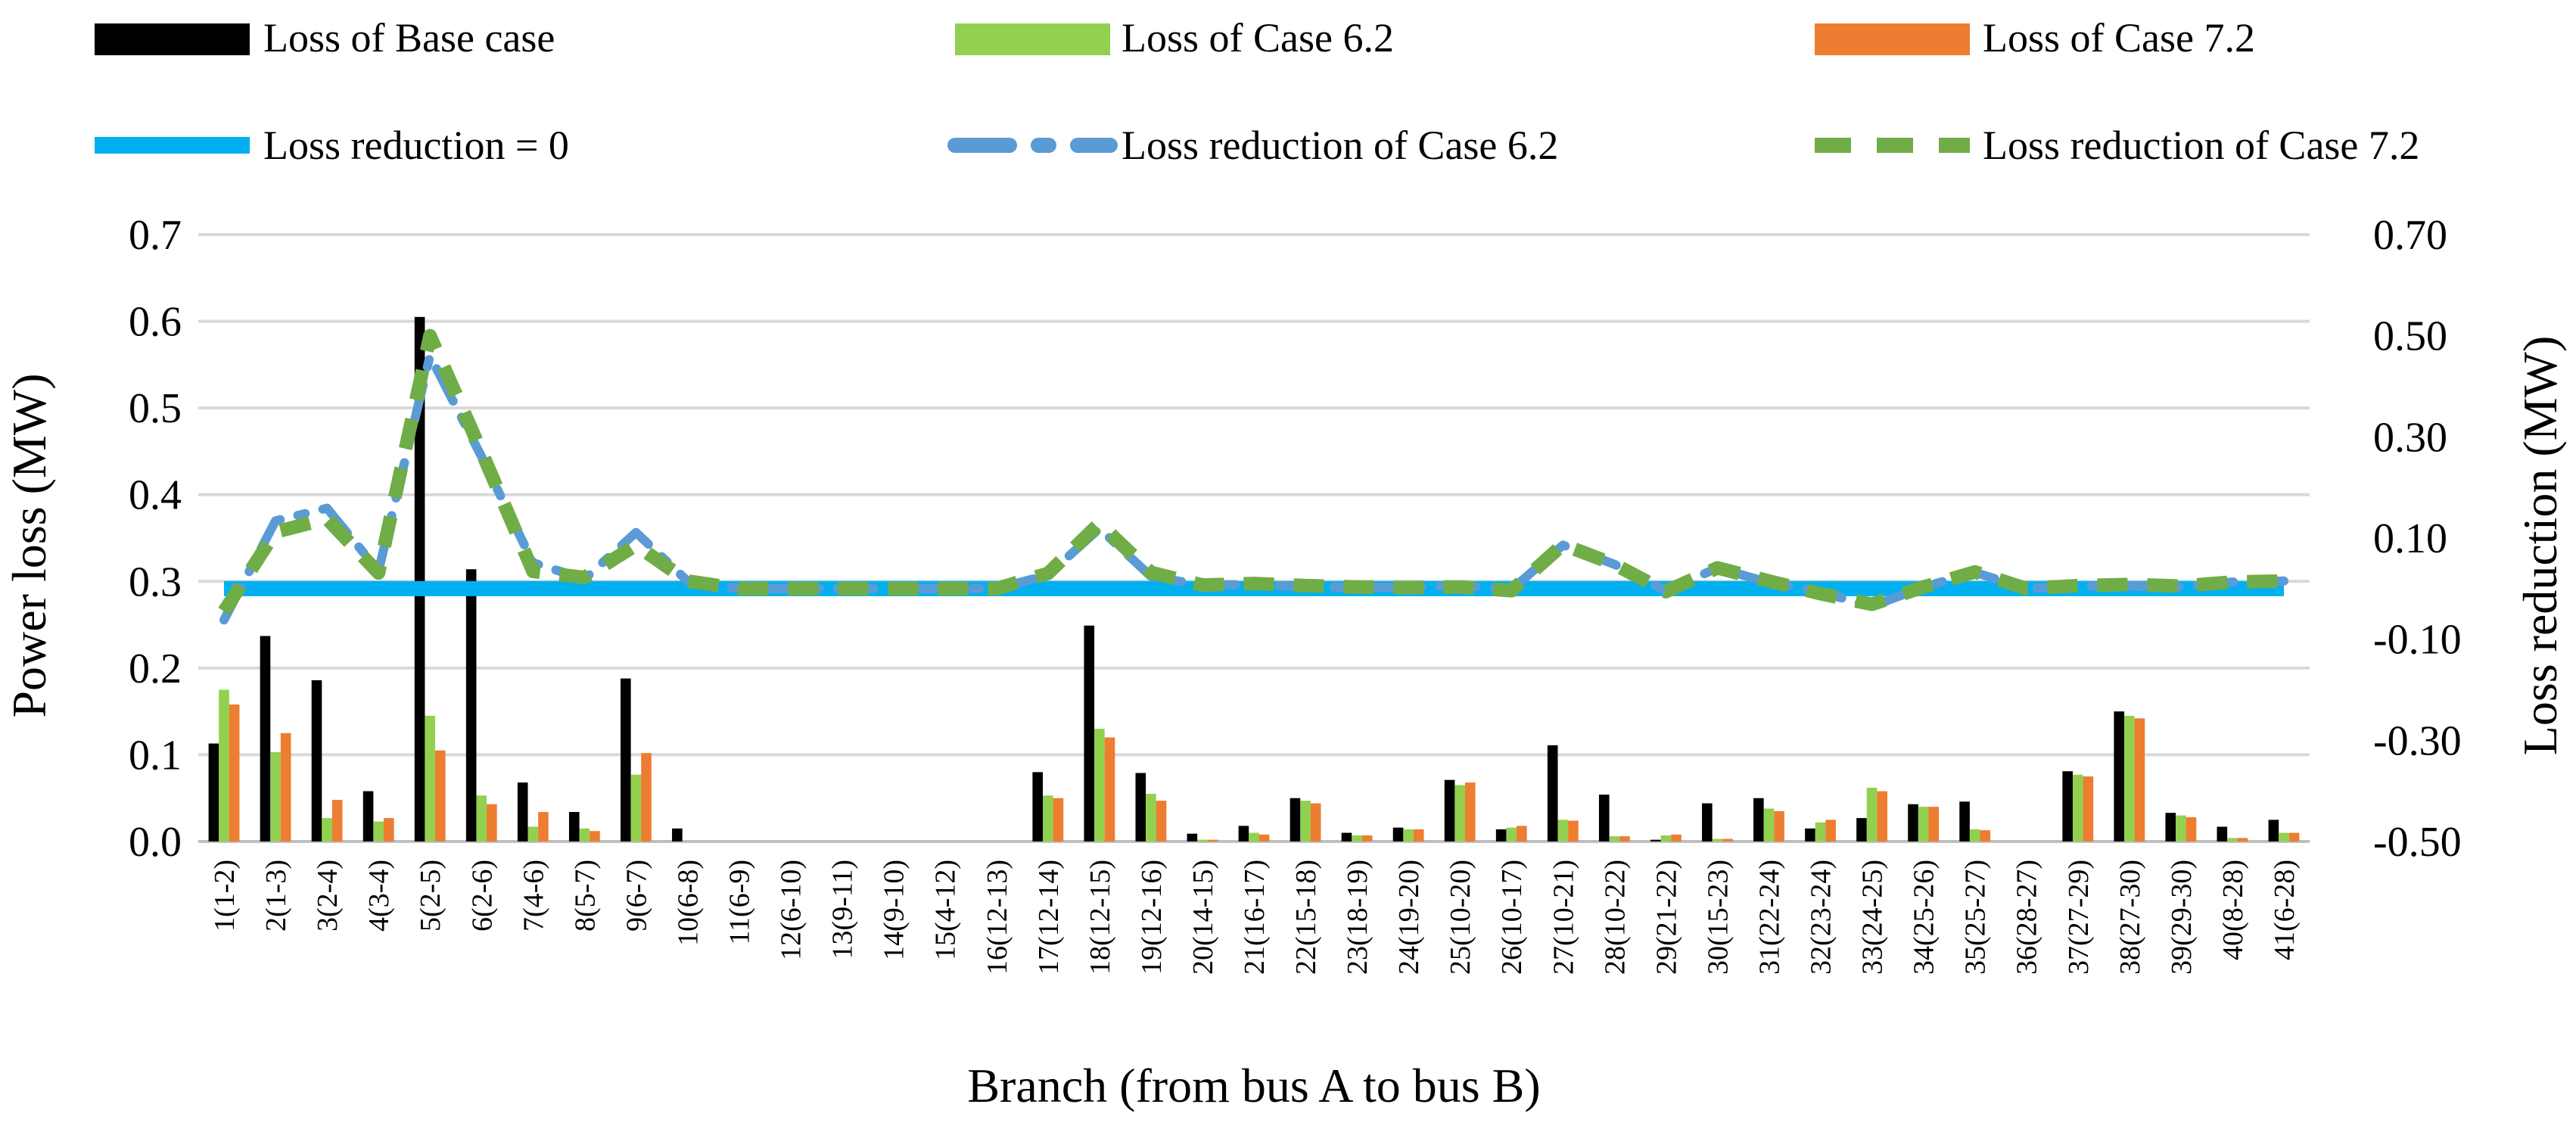  What do you see at coordinates (1100, 917) in the screenshot?
I see `x-tick-label: 18(12-15)` at bounding box center [1100, 917].